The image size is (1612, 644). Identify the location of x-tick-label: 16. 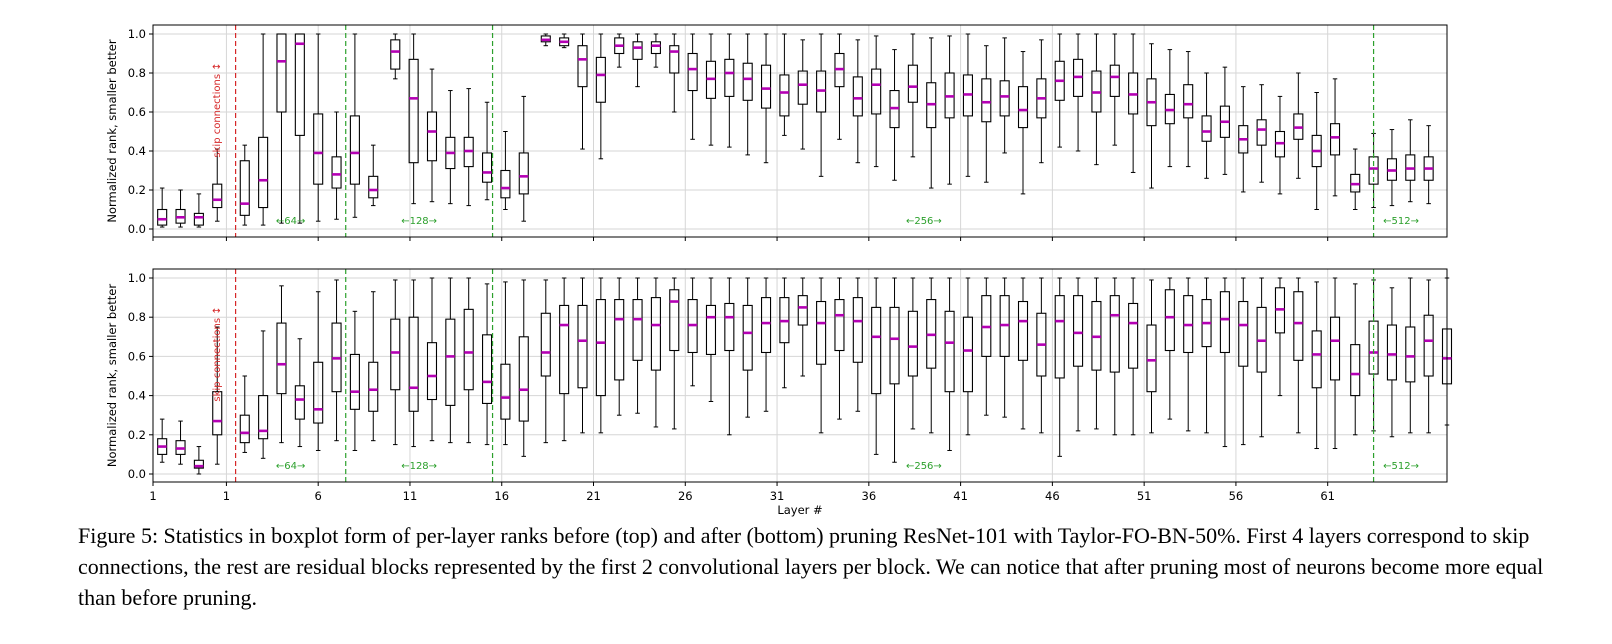
(501, 496).